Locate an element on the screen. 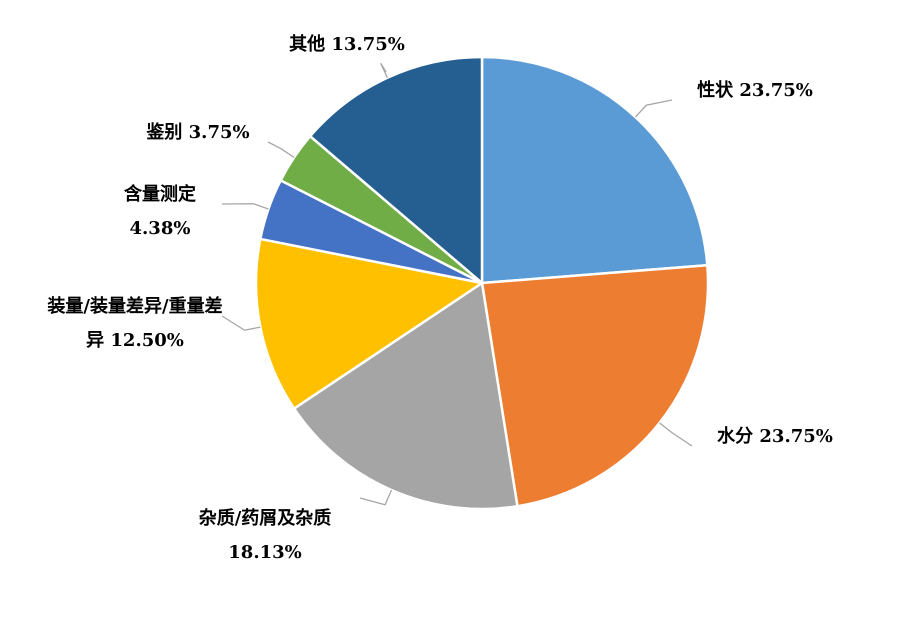  category-label: 性状 is located at coordinates (715, 90).